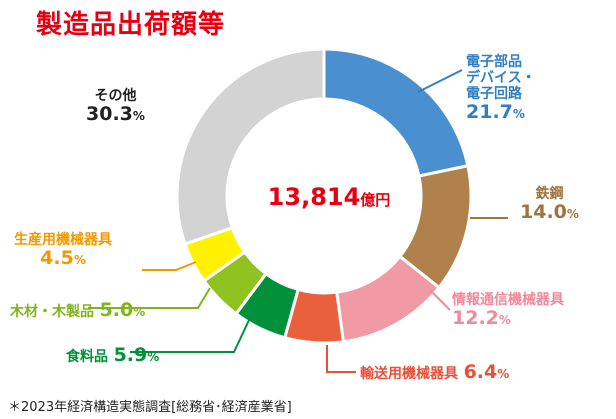 This screenshot has width=616, height=419. I want to click on label-value: 5.0%, so click(122, 310).